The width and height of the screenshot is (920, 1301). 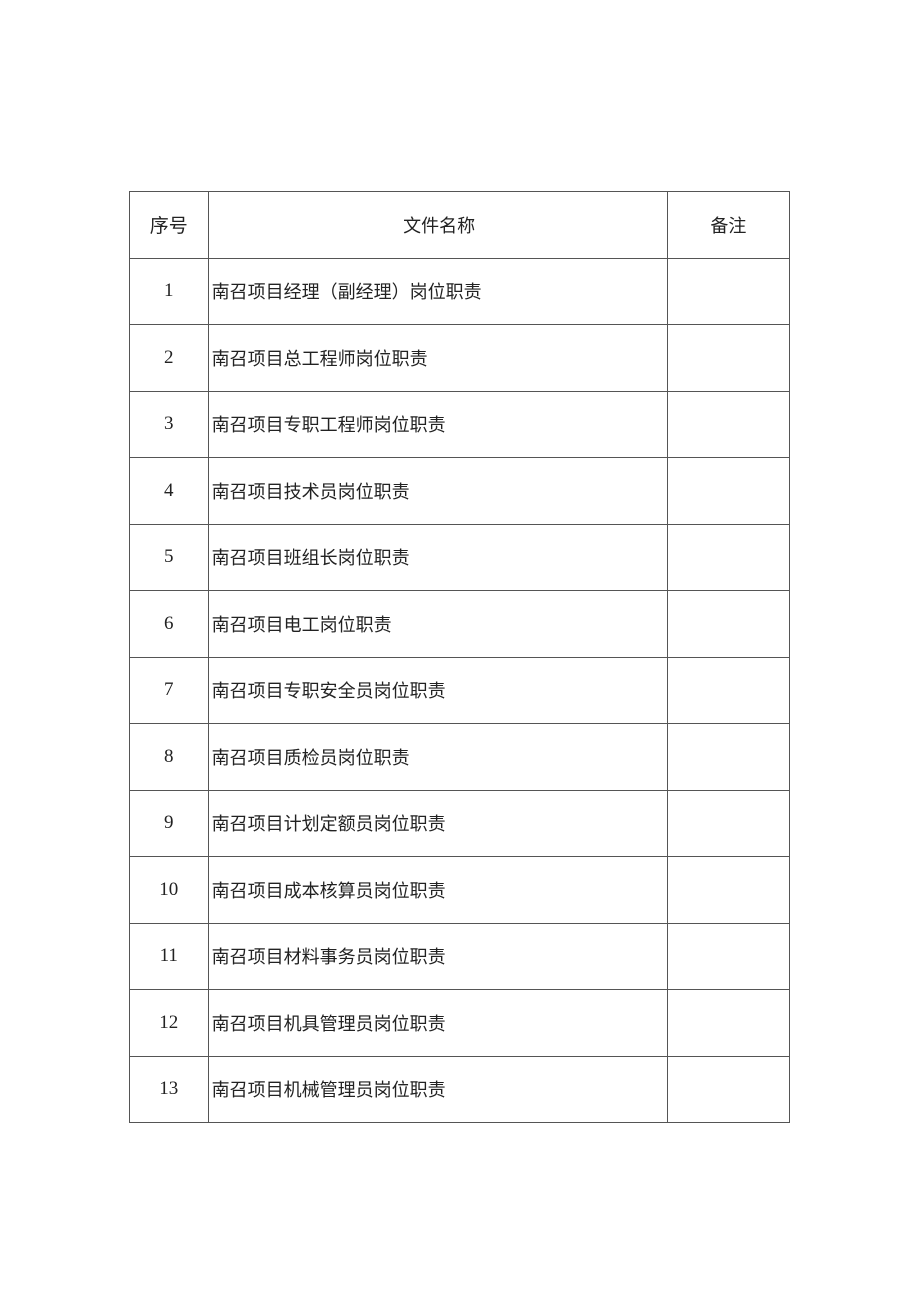 I want to click on row-number: 5, so click(x=169, y=557).